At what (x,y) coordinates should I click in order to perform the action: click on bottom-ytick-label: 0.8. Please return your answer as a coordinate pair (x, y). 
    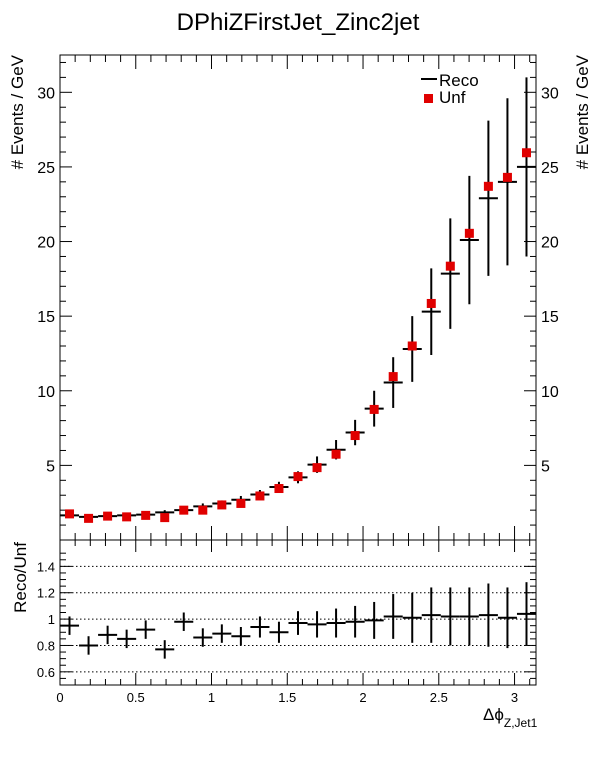
    Looking at the image, I should click on (46, 645).